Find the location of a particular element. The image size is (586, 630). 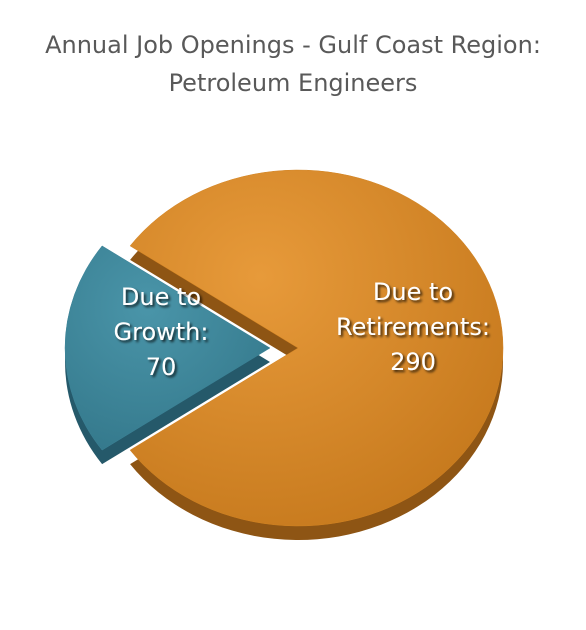

pie-slice-label-line: 70 is located at coordinates (161, 367).